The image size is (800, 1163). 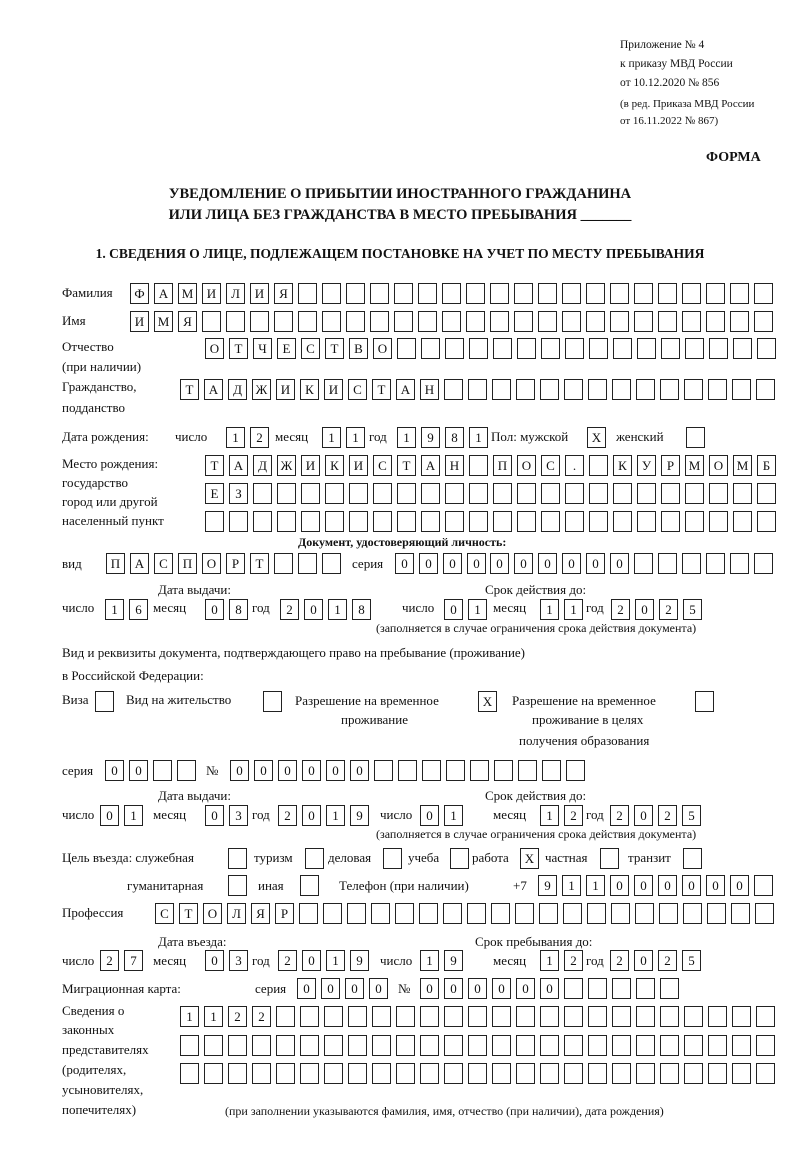 What do you see at coordinates (454, 437) in the screenshot?
I see `field-dob-year-cell: 8` at bounding box center [454, 437].